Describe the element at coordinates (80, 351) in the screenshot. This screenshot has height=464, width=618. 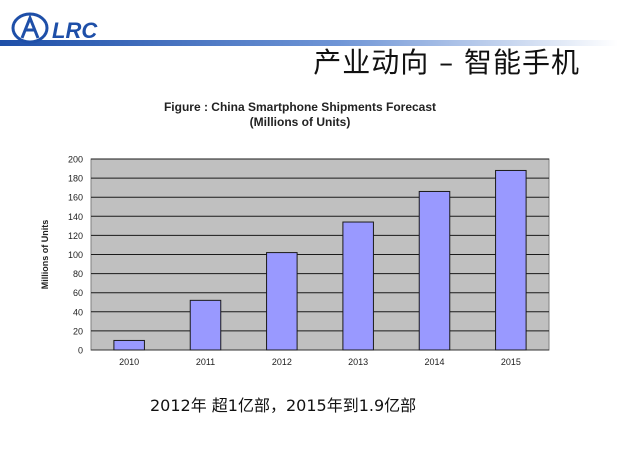
I see `y-tick-label: 0` at that location.